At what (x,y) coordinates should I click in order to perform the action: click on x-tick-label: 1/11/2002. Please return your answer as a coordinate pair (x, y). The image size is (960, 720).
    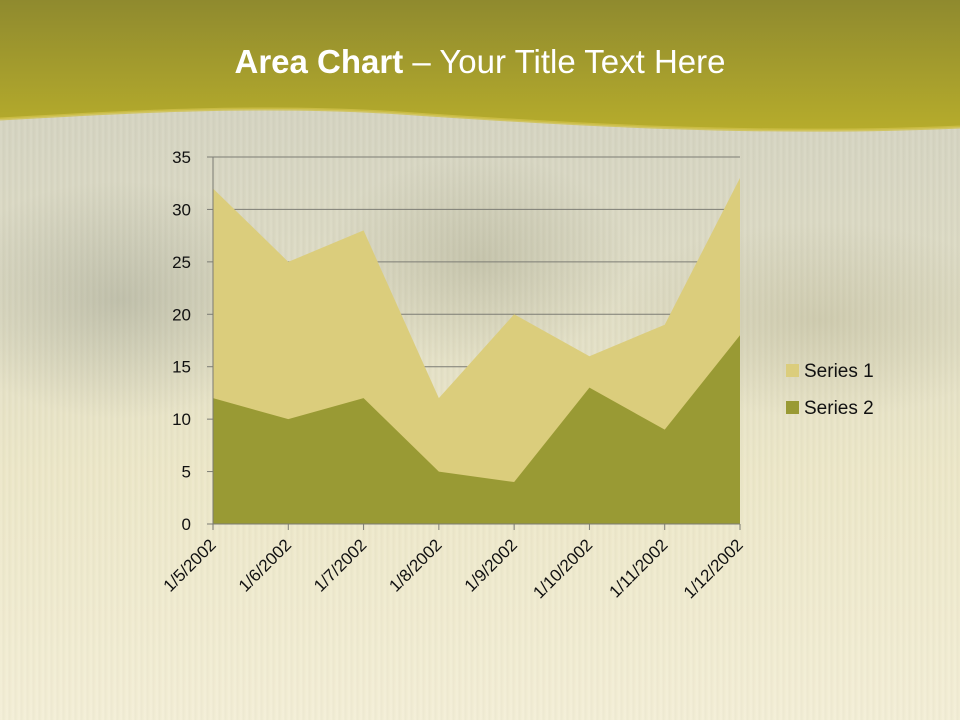
    Looking at the image, I should click on (639, 568).